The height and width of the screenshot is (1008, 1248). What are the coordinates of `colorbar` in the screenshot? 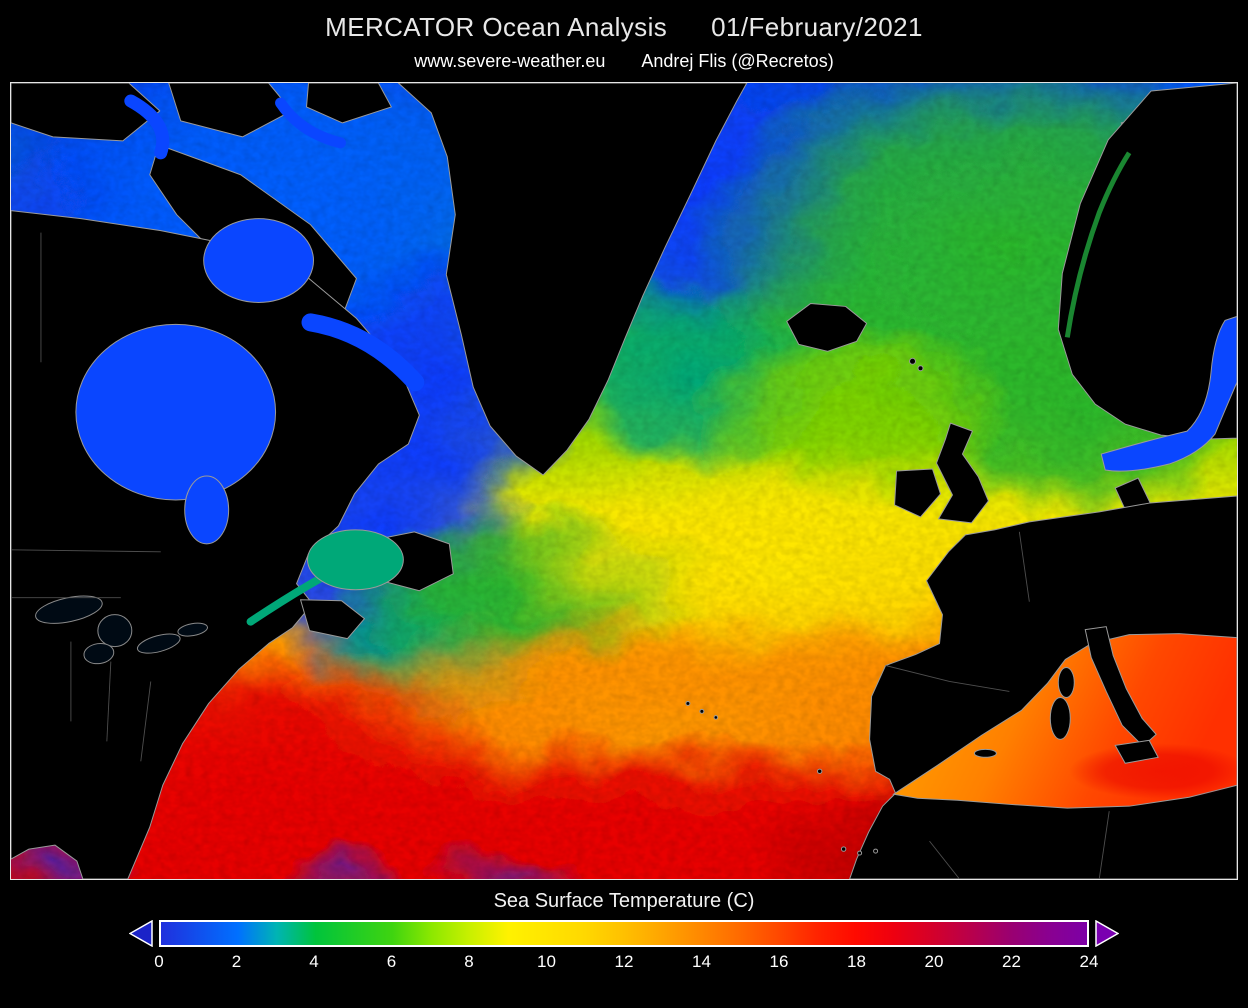 It's located at (624, 933).